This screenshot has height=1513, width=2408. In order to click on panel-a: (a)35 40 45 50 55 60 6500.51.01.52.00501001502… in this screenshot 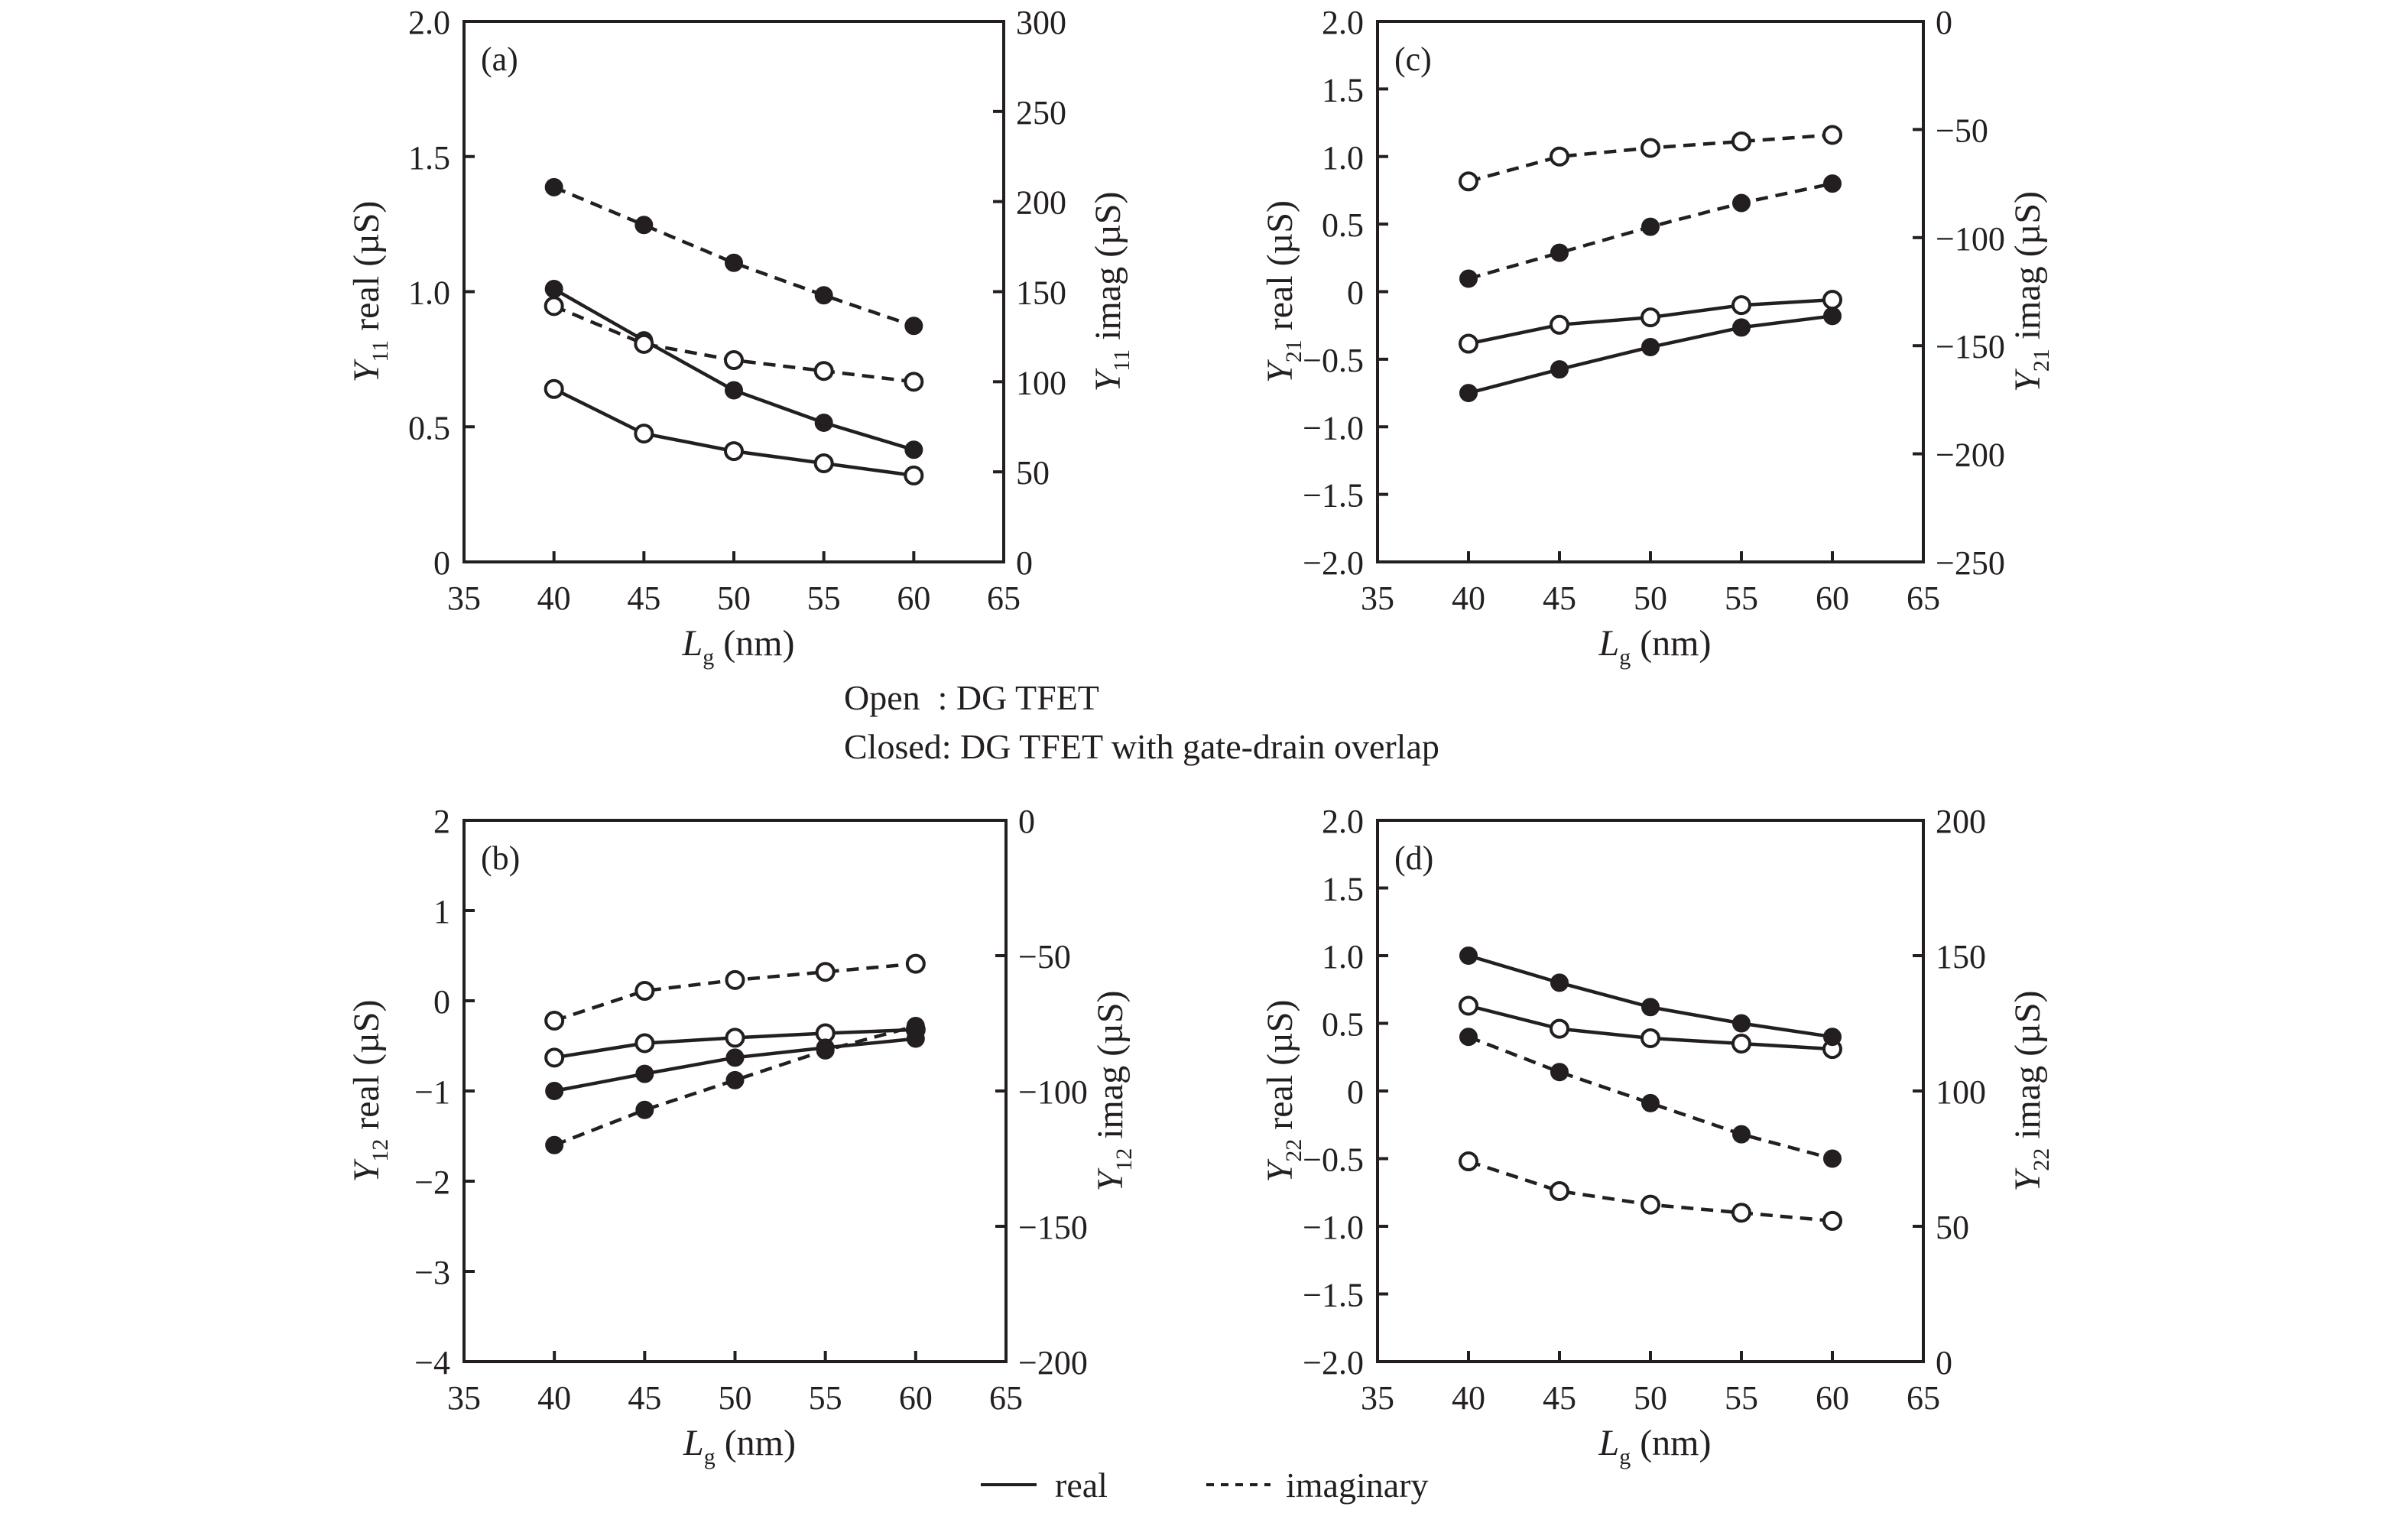, I will do `click(740, 337)`.